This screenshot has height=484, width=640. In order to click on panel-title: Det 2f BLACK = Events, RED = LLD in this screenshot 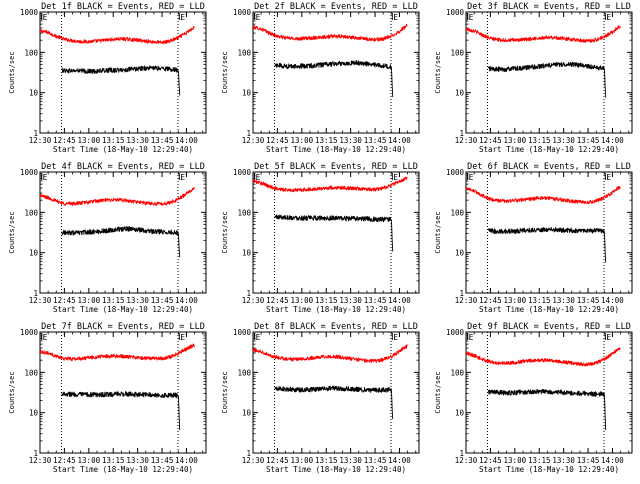, I will do `click(336, 7)`.